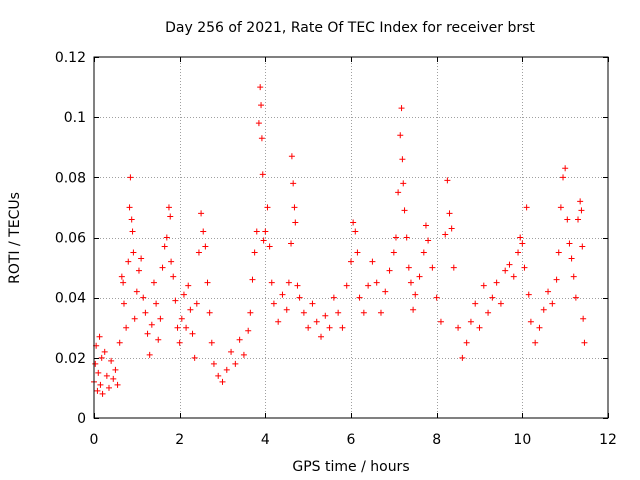 The height and width of the screenshot is (480, 640). What do you see at coordinates (70, 239) in the screenshot?
I see `y-tick-label: 0.06` at bounding box center [70, 239].